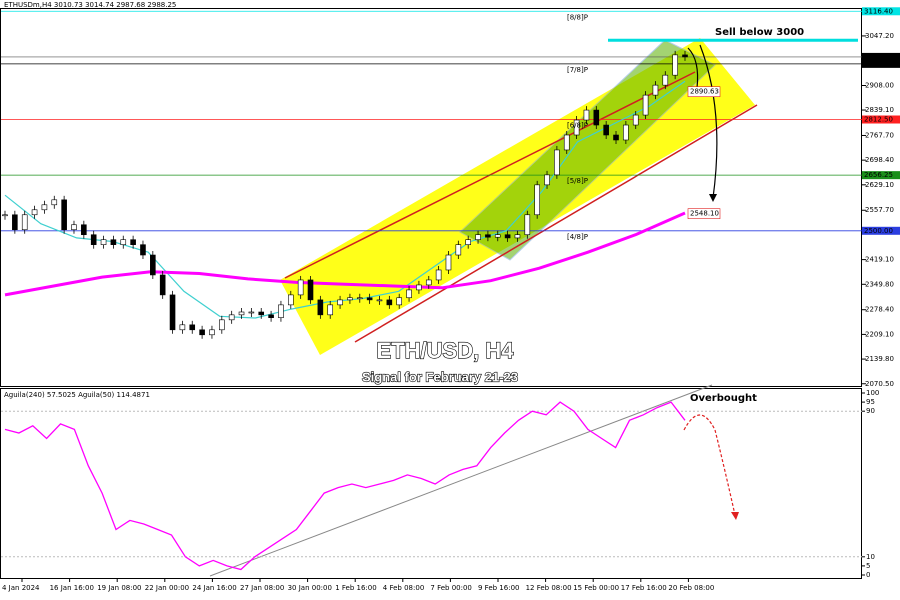 Image resolution: width=900 pixels, height=600 pixels. I want to click on x-tick-label: 7 Feb 00:00, so click(450, 588).